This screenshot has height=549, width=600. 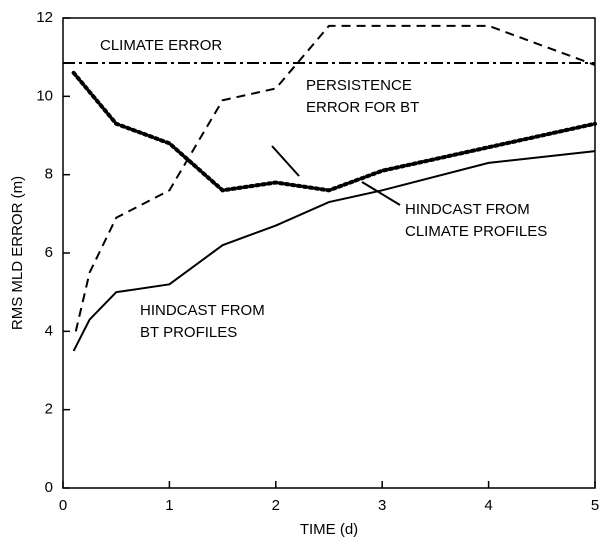 What do you see at coordinates (188, 332) in the screenshot?
I see `annotation: BT PROFILES` at bounding box center [188, 332].